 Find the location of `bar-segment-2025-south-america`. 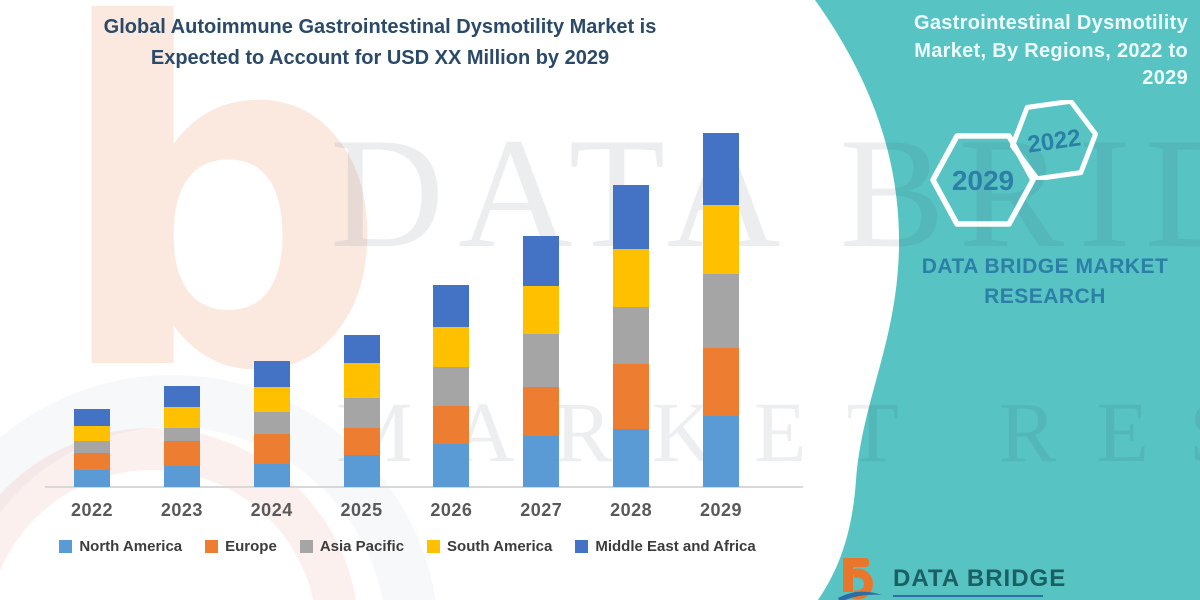

bar-segment-2025-south-america is located at coordinates (361, 380).